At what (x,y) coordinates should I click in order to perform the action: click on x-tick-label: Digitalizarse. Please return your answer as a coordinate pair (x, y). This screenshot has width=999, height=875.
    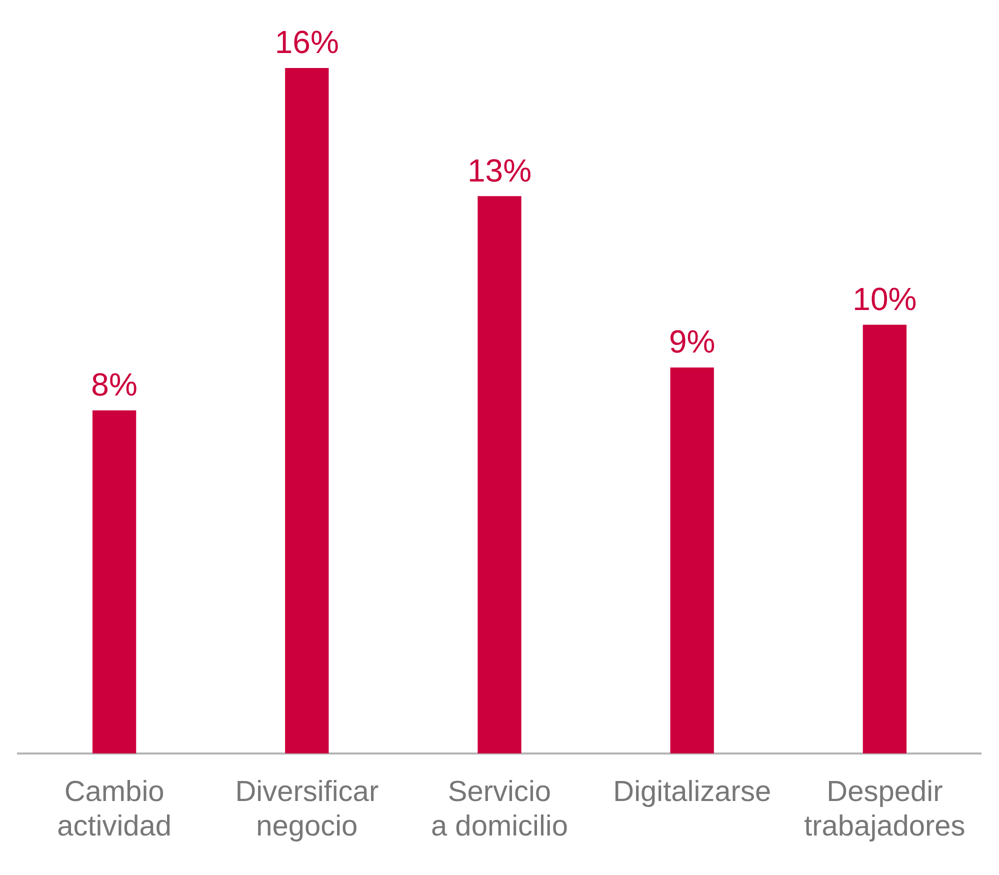
    Looking at the image, I should click on (692, 792).